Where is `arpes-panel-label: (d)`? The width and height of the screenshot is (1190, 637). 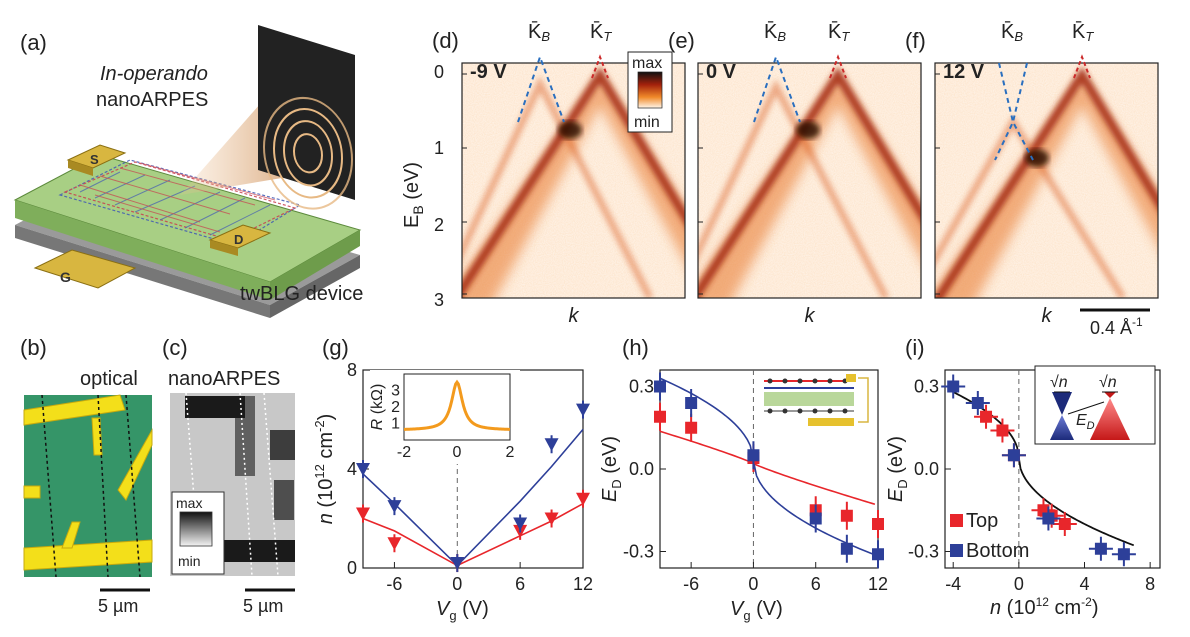
arpes-panel-label: (d) is located at coordinates (445, 40).